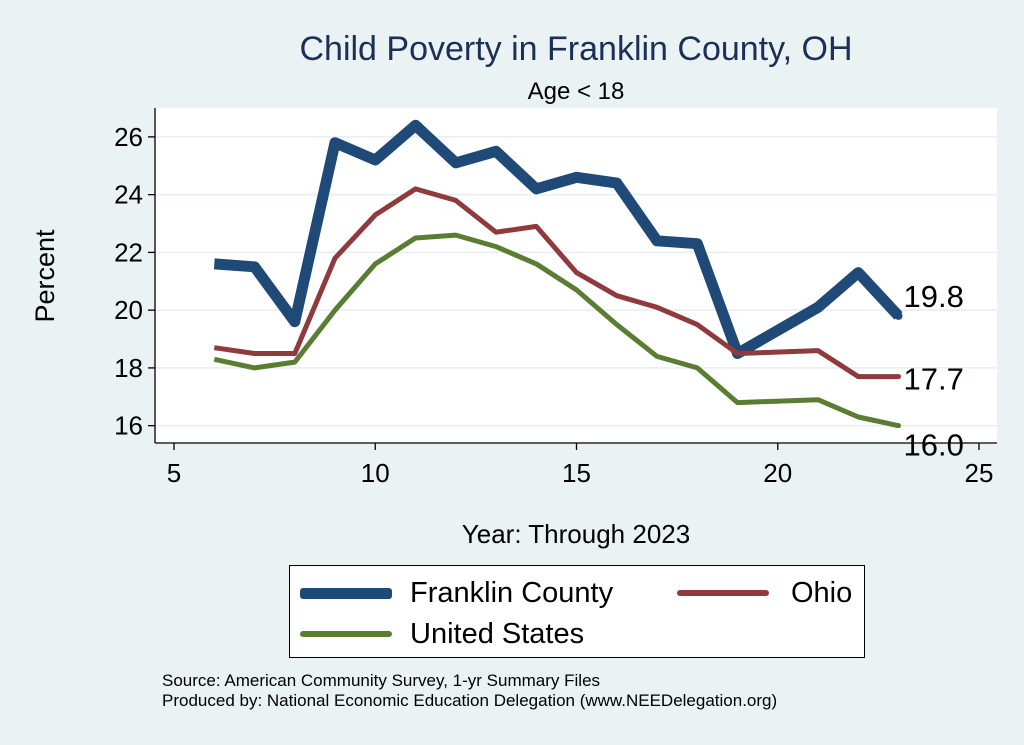 This screenshot has height=745, width=1024. I want to click on y-tick-label: 26, so click(128, 137).